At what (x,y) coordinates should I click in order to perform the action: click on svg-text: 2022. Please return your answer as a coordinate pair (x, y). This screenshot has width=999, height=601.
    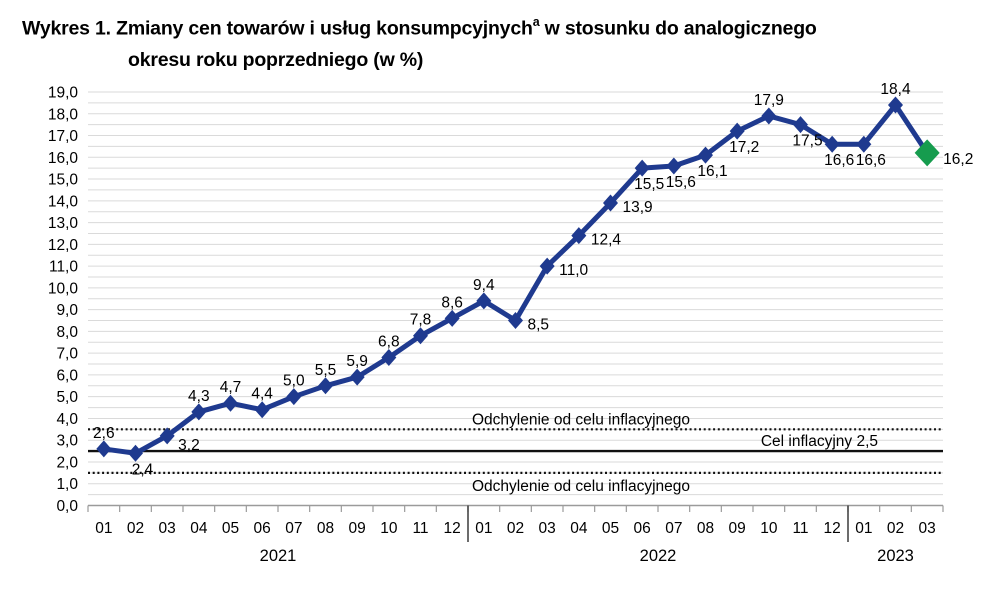
    Looking at the image, I should click on (658, 556).